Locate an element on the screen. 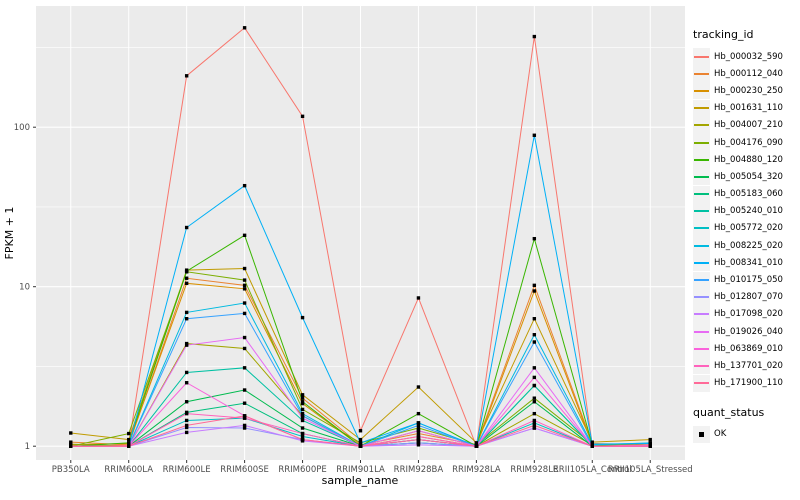 Image resolution: width=800 pixels, height=500 pixels. legend-item-label: Hb_010175_050 is located at coordinates (748, 280).